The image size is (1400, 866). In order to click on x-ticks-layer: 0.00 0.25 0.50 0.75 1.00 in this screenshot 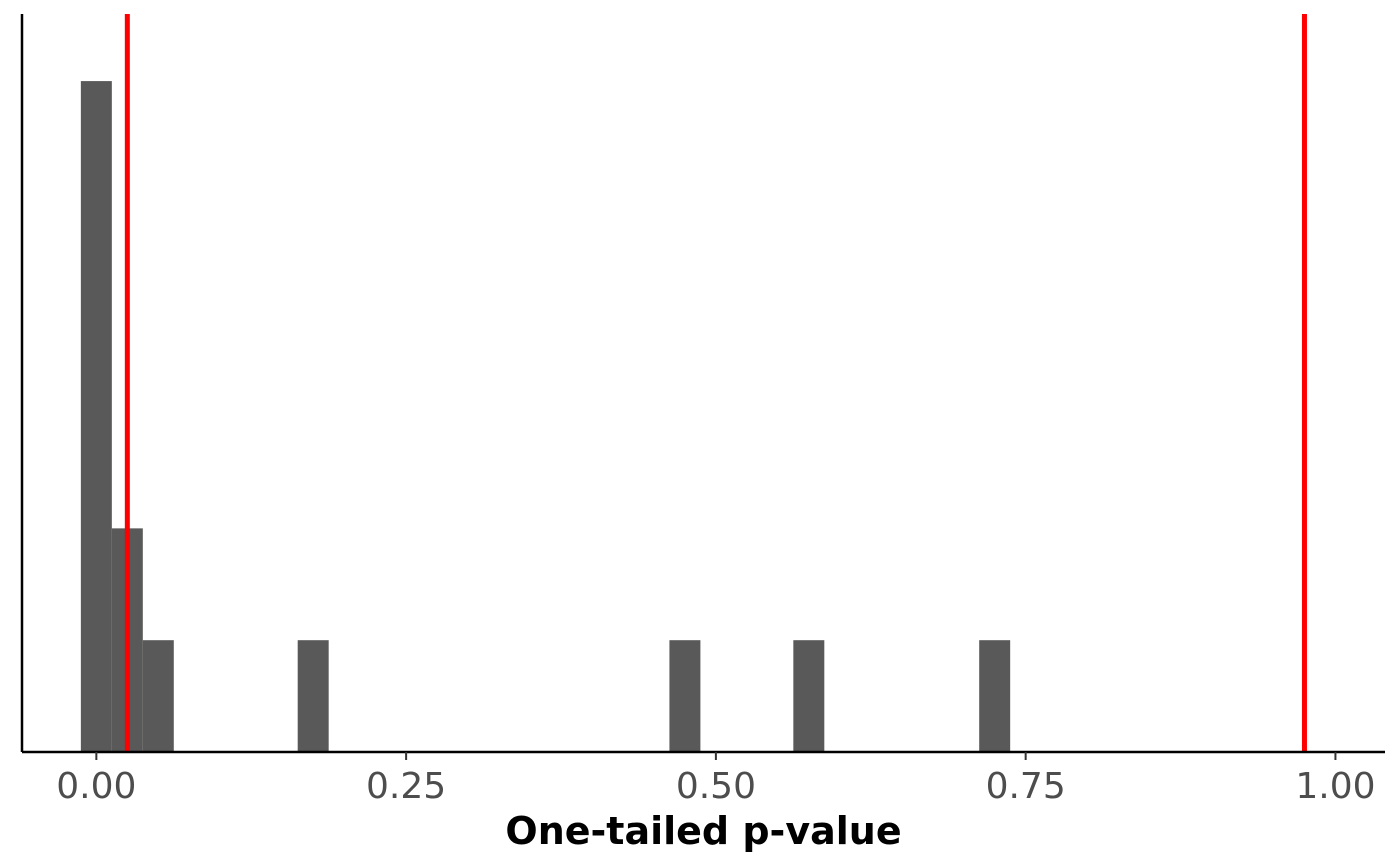, I will do `click(716, 779)`.